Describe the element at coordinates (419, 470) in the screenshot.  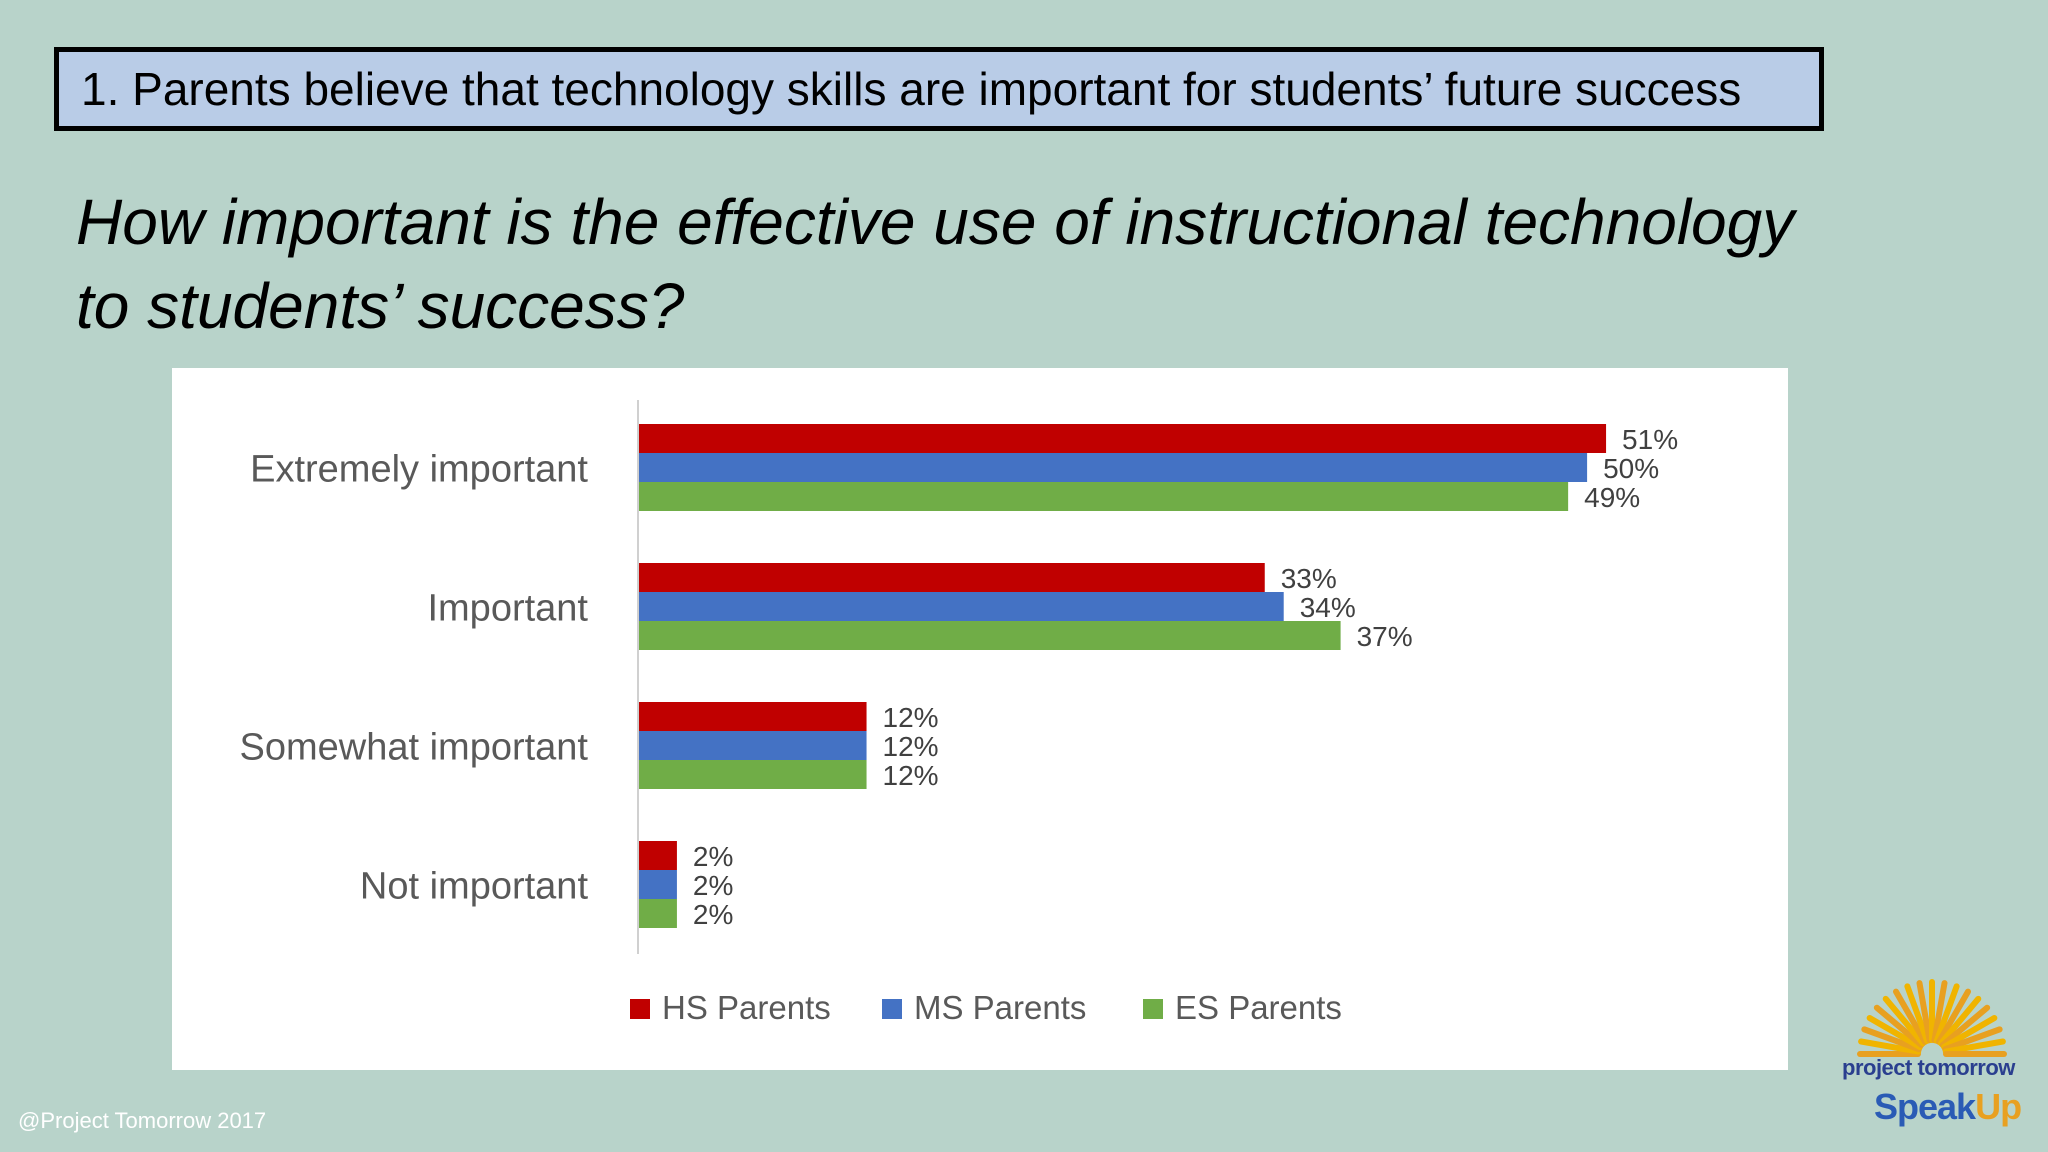
I see `category-label: Extremely important` at that location.